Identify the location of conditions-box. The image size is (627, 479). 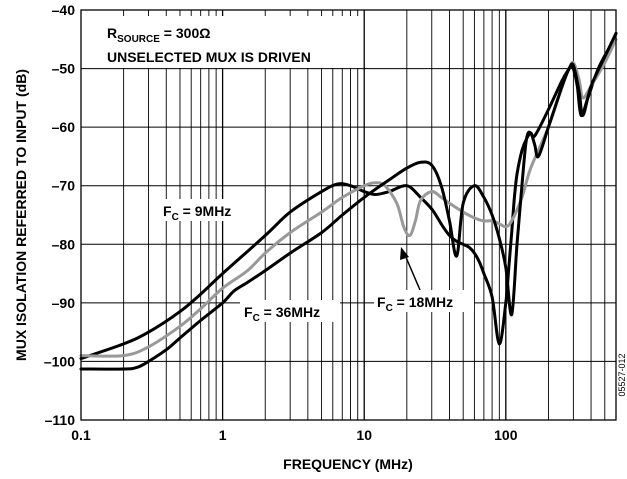
(230, 42).